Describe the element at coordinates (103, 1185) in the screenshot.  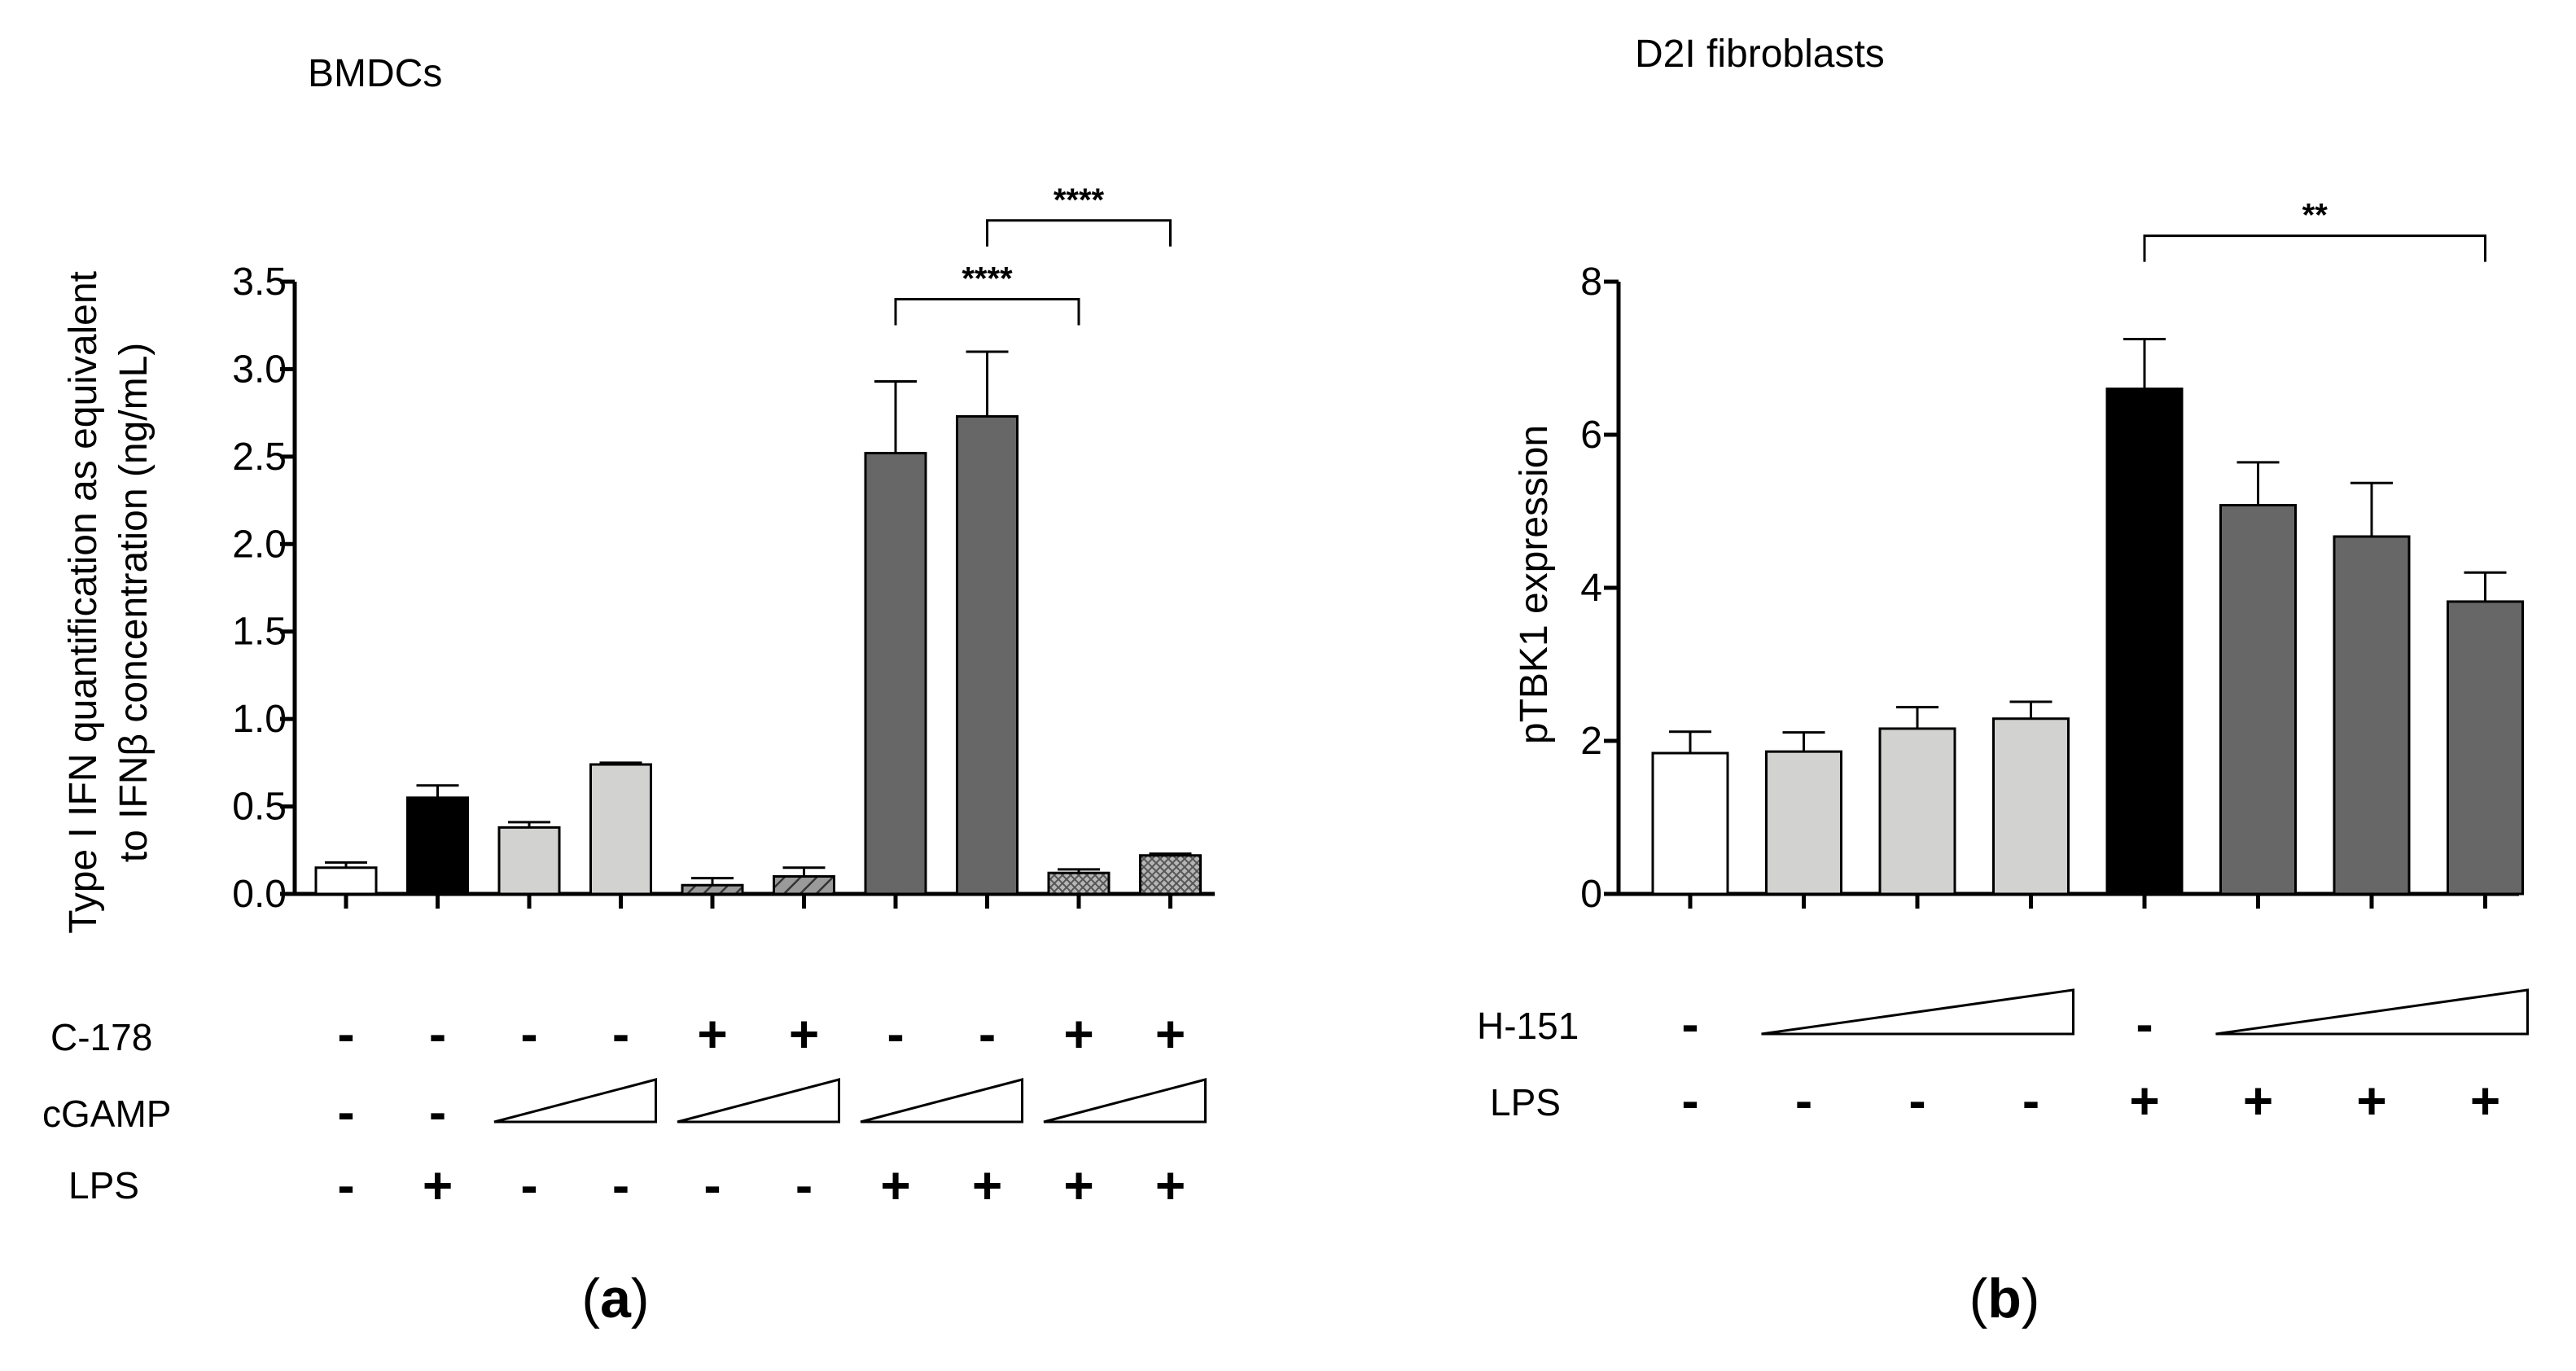
I see `panel-a-row-label-lps: LPS` at that location.